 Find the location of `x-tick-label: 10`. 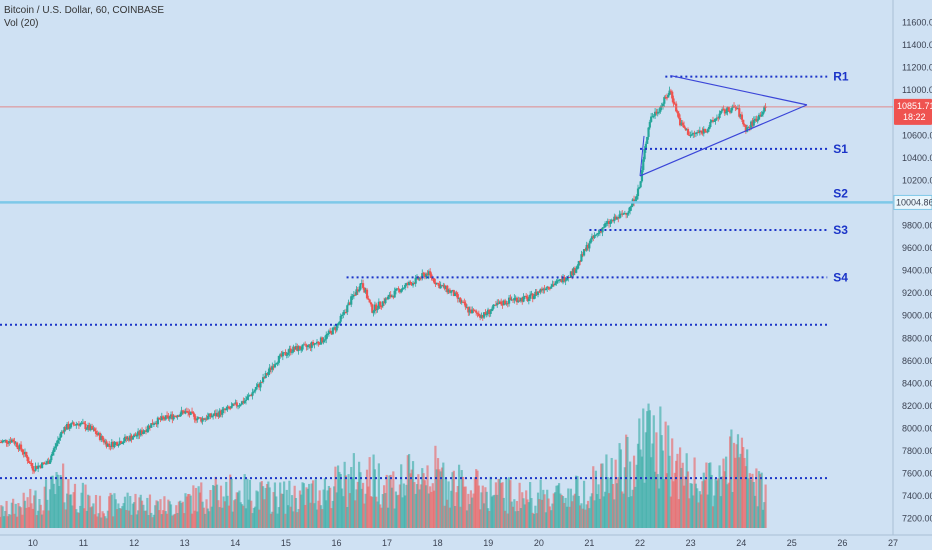

x-tick-label: 10 is located at coordinates (33, 543).